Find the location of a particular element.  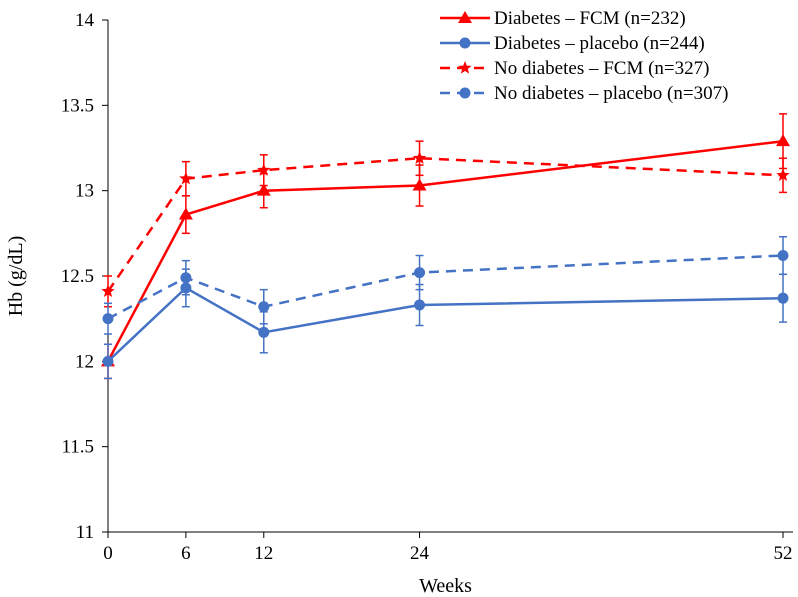

y-tick-label: 12 is located at coordinates (84, 361).